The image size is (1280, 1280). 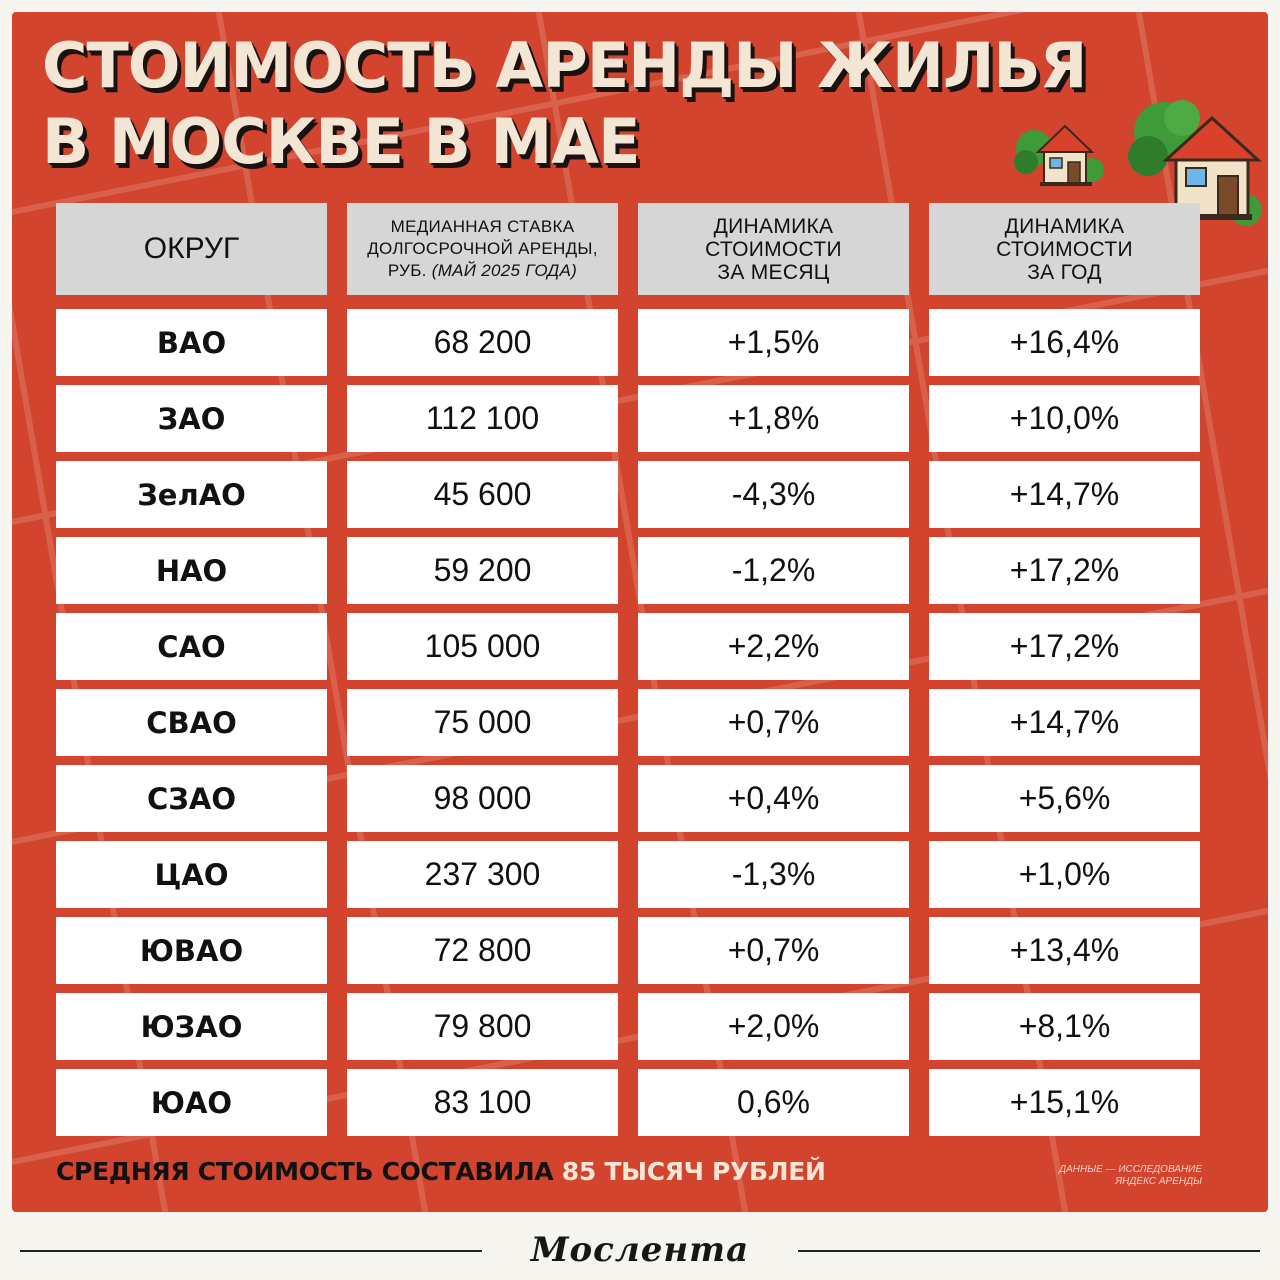 What do you see at coordinates (482, 226) in the screenshot?
I see `header-rate-line-1: медианная ставка` at bounding box center [482, 226].